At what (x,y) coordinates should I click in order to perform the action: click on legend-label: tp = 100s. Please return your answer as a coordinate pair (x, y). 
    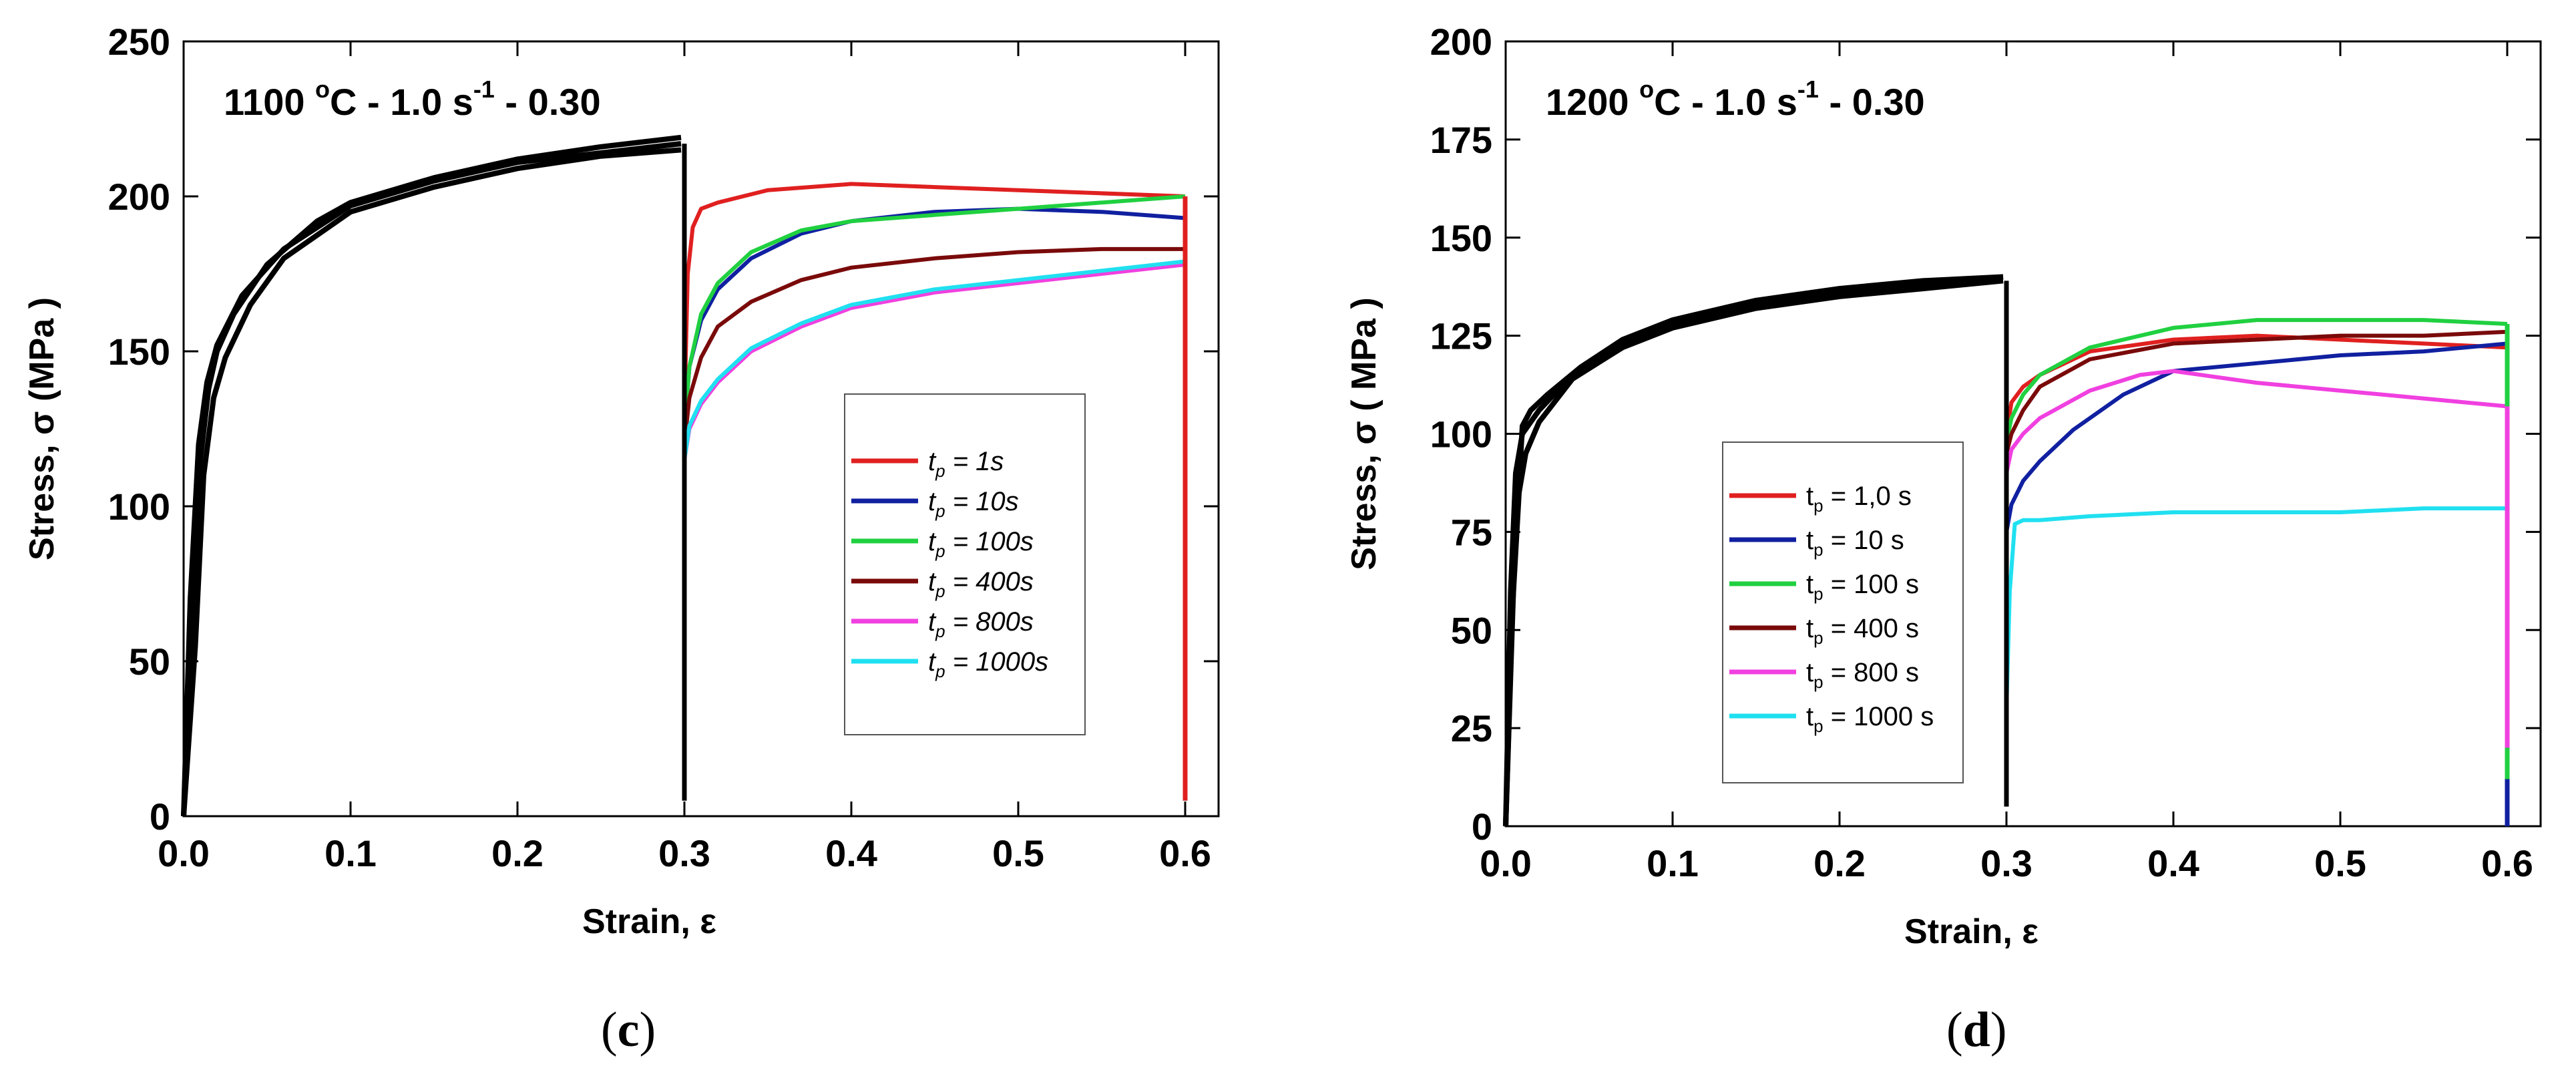
    Looking at the image, I should click on (981, 544).